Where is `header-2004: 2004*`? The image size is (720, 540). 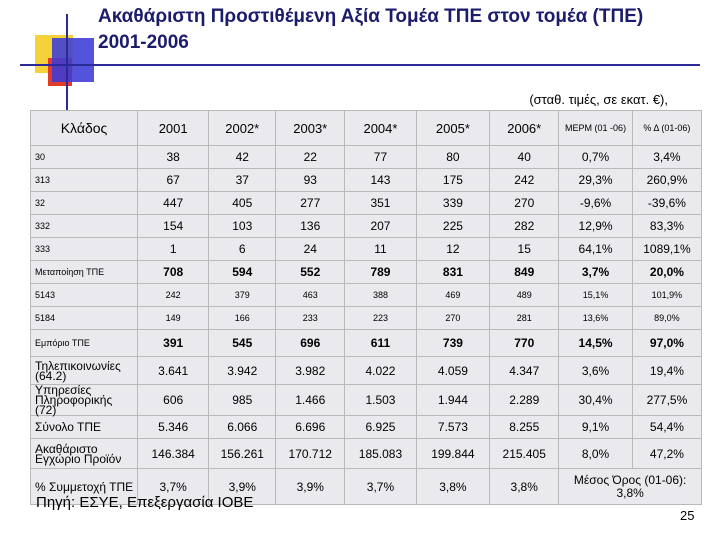 header-2004: 2004* is located at coordinates (380, 128).